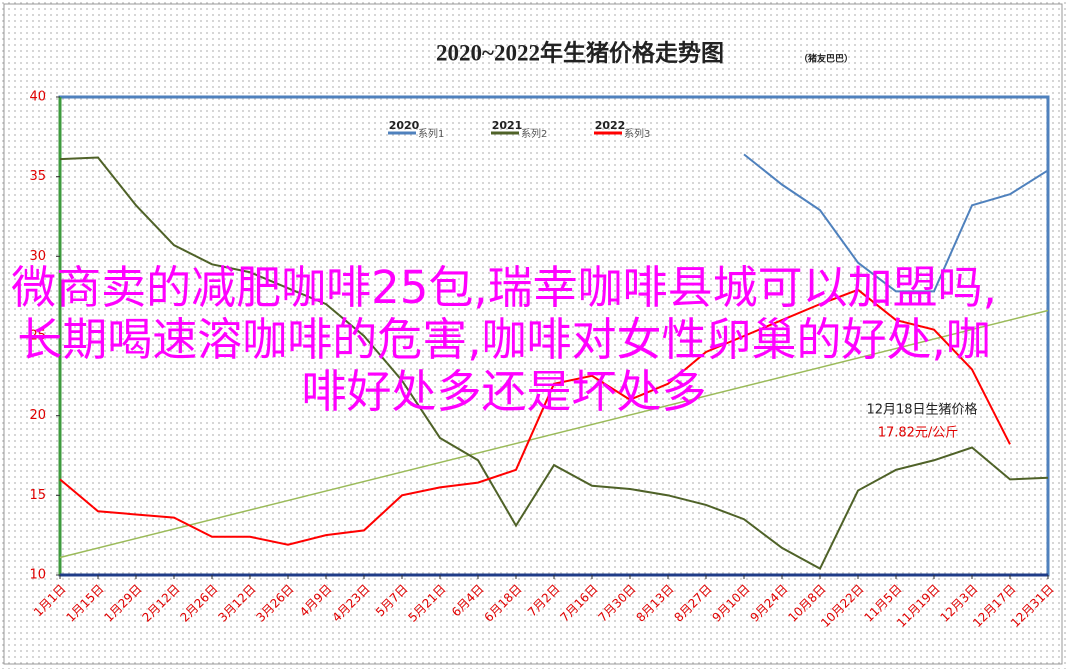  I want to click on x-tick-label: 4月9日, so click(316, 601).